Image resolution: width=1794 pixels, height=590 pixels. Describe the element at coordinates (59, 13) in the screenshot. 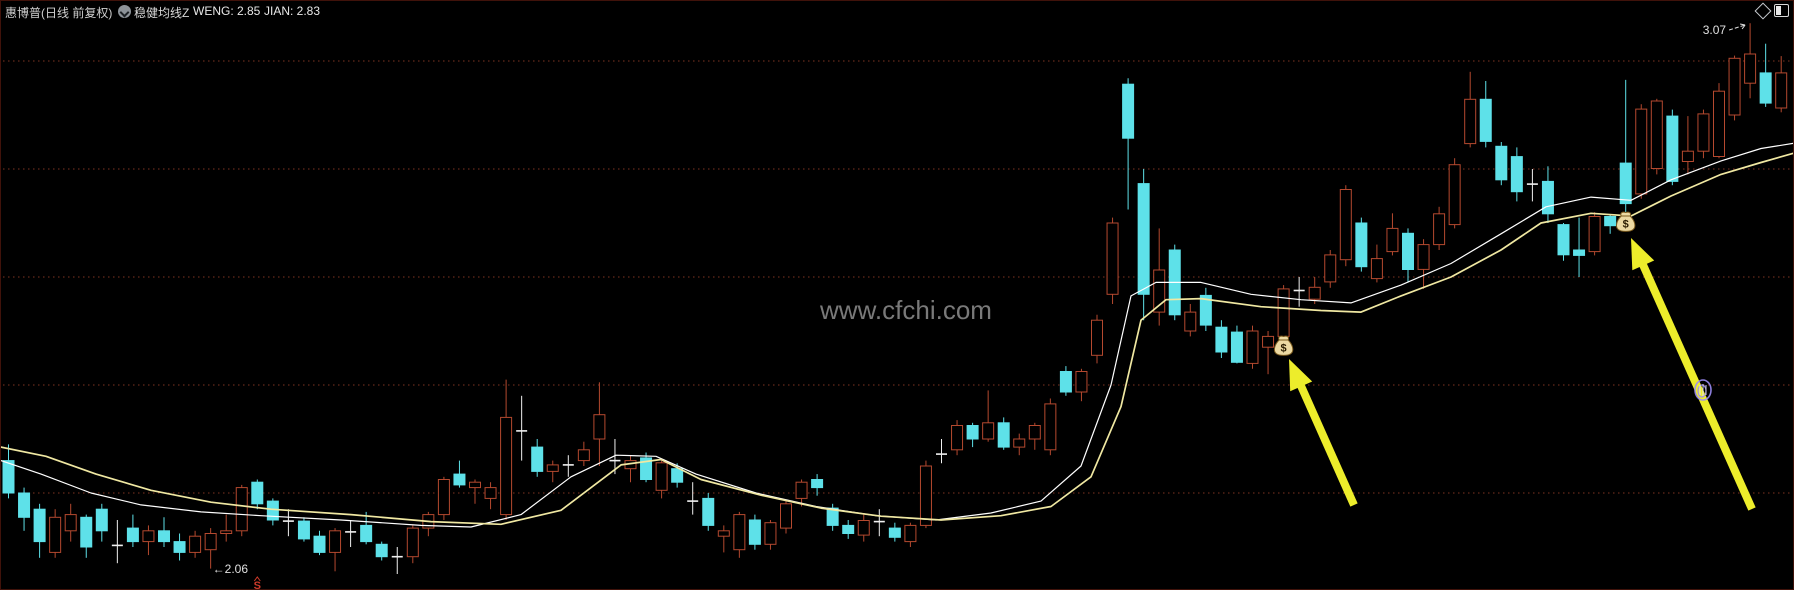

I see `symbol-title: 惠博普(日线 前复权)` at that location.